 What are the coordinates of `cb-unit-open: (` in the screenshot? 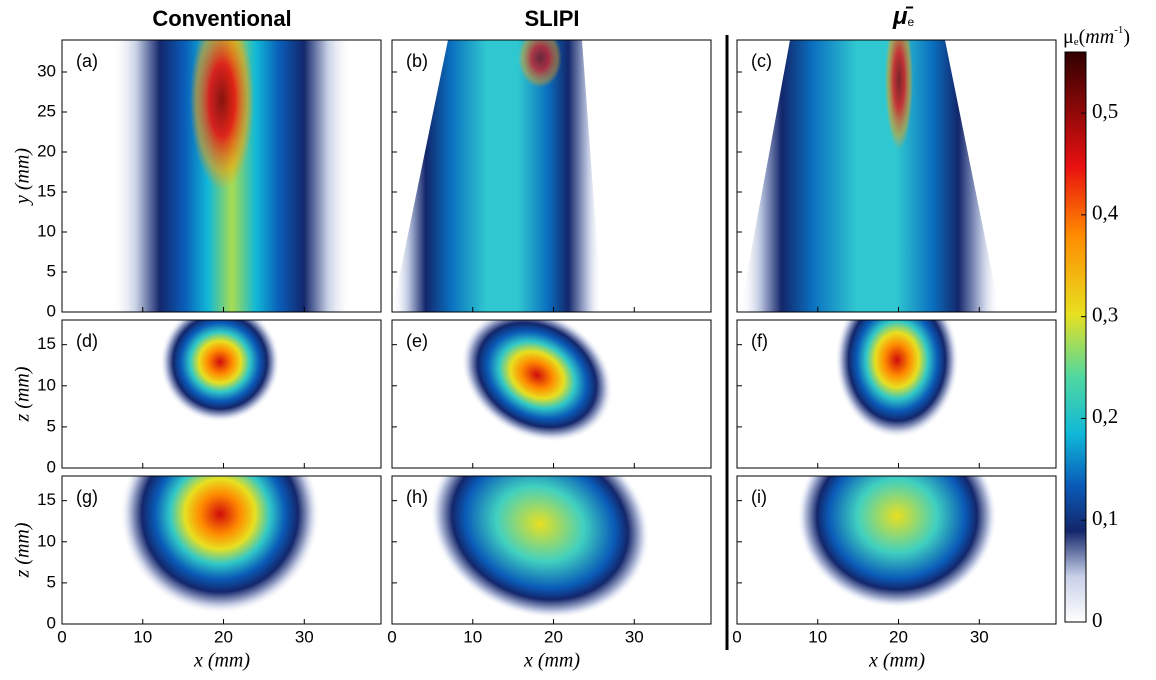 It's located at (1082, 37).